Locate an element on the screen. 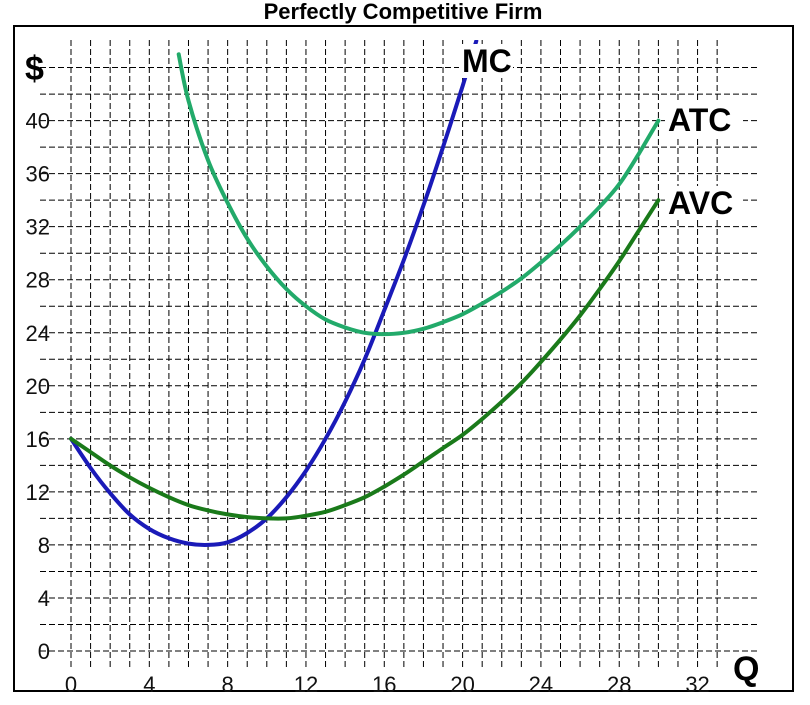 The height and width of the screenshot is (705, 810). chart-title: Perfectly Competitive Firm is located at coordinates (403, 12).